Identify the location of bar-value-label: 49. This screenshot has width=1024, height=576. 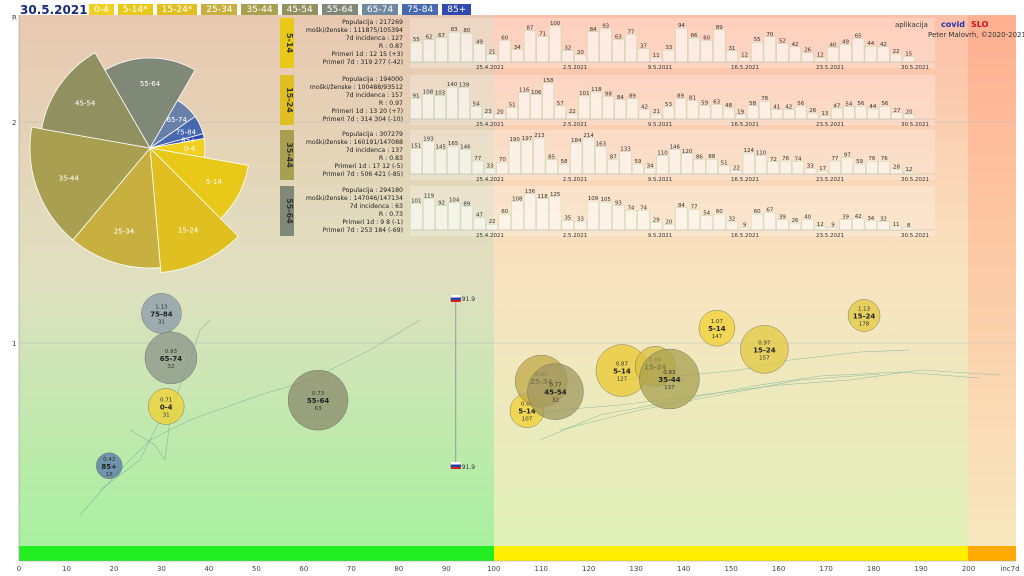
(845, 42).